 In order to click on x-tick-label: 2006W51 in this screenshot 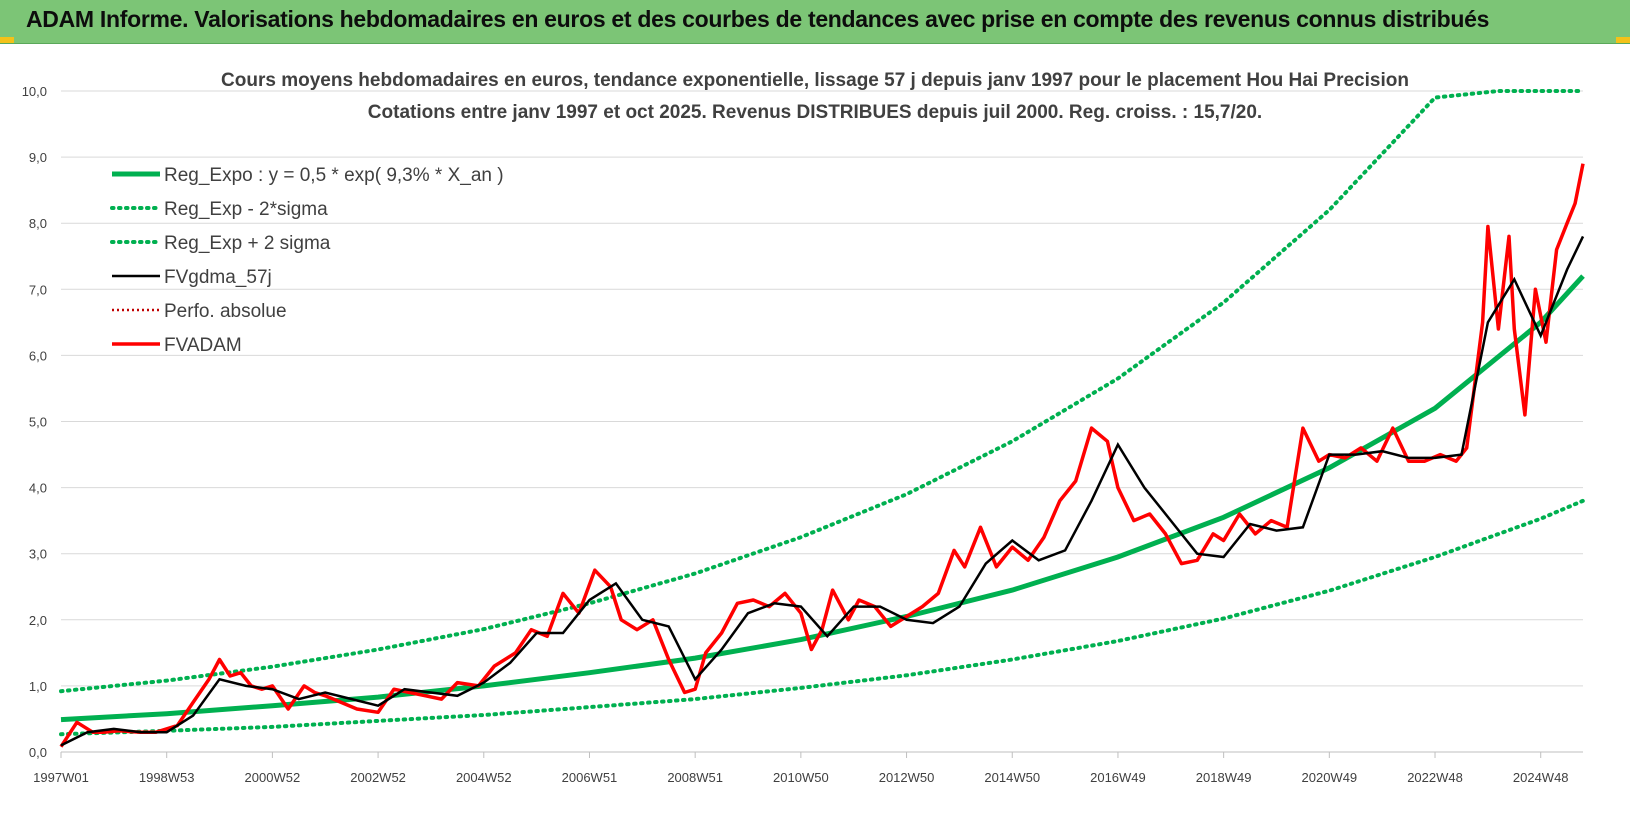, I will do `click(590, 777)`.